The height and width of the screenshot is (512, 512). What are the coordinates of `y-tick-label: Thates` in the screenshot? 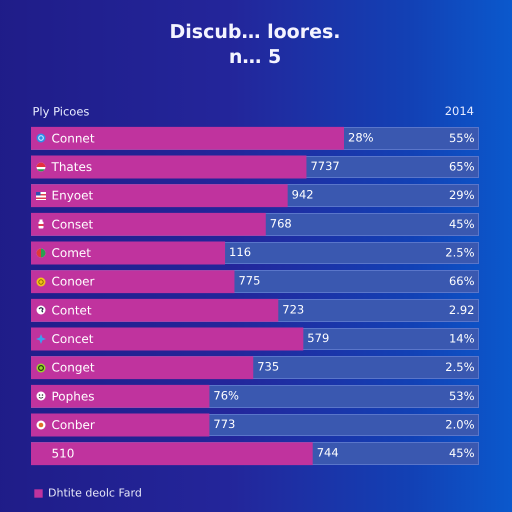 It's located at (71, 167).